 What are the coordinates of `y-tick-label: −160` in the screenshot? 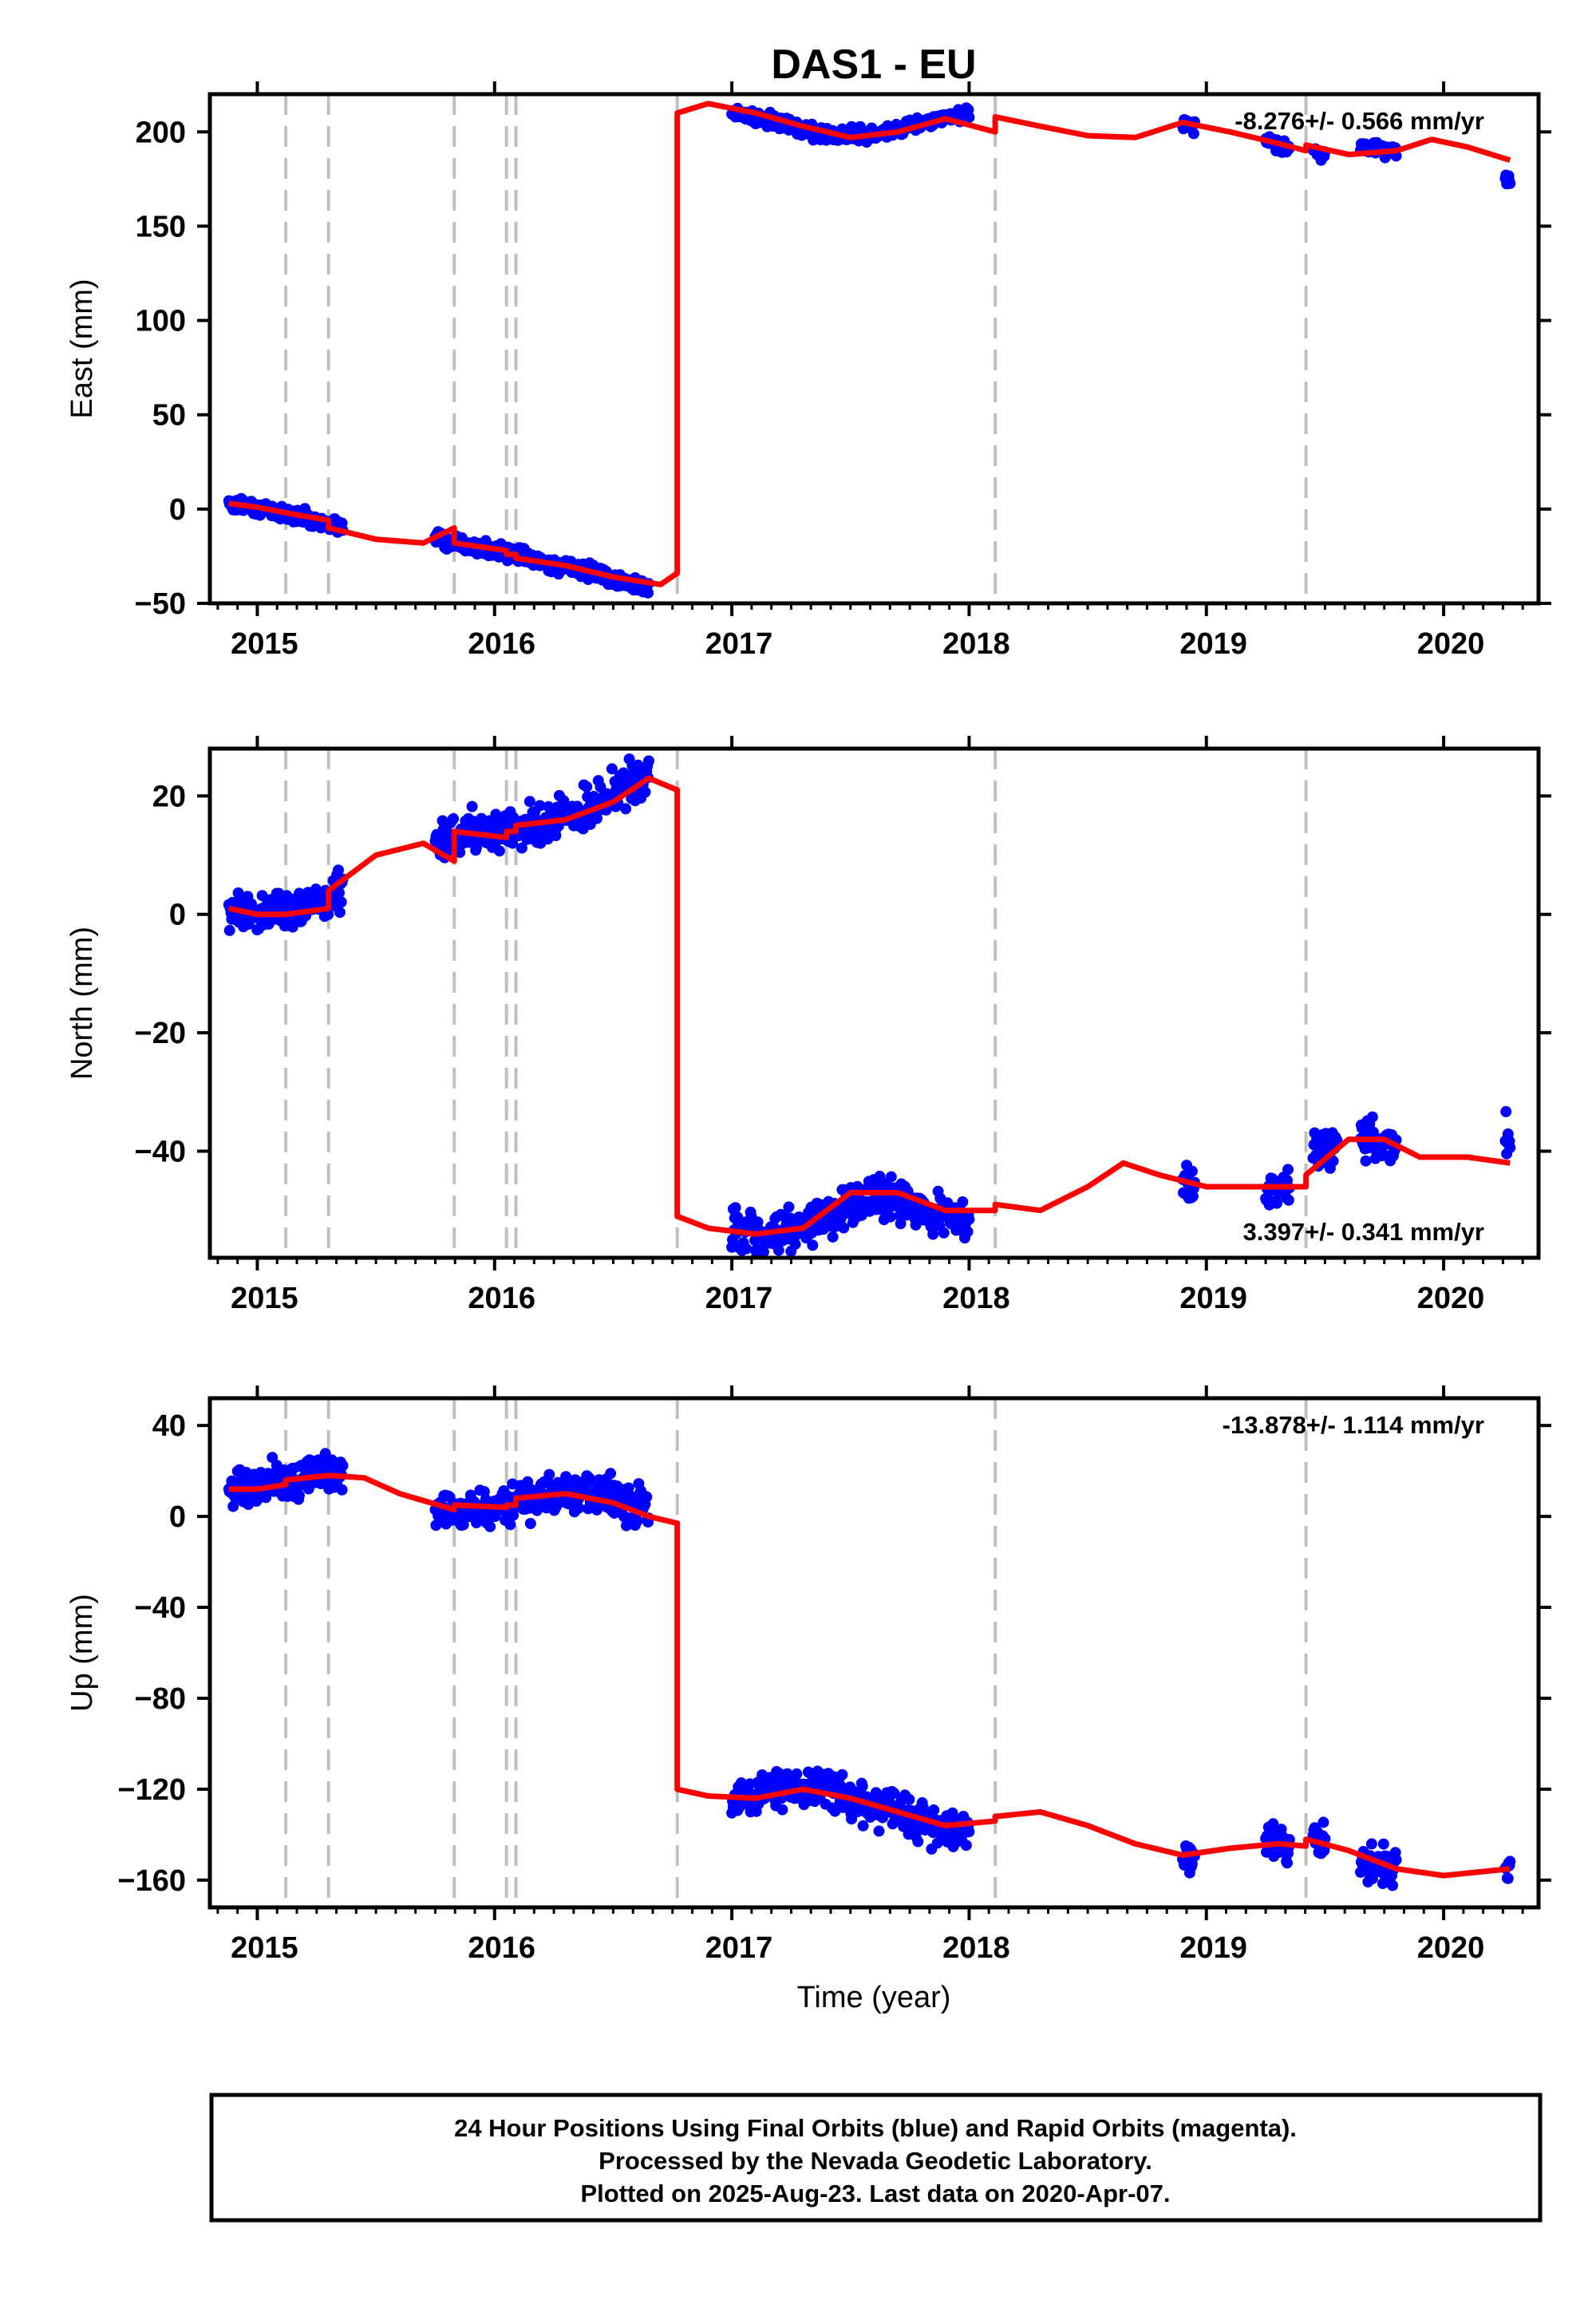 It's located at (151, 1881).